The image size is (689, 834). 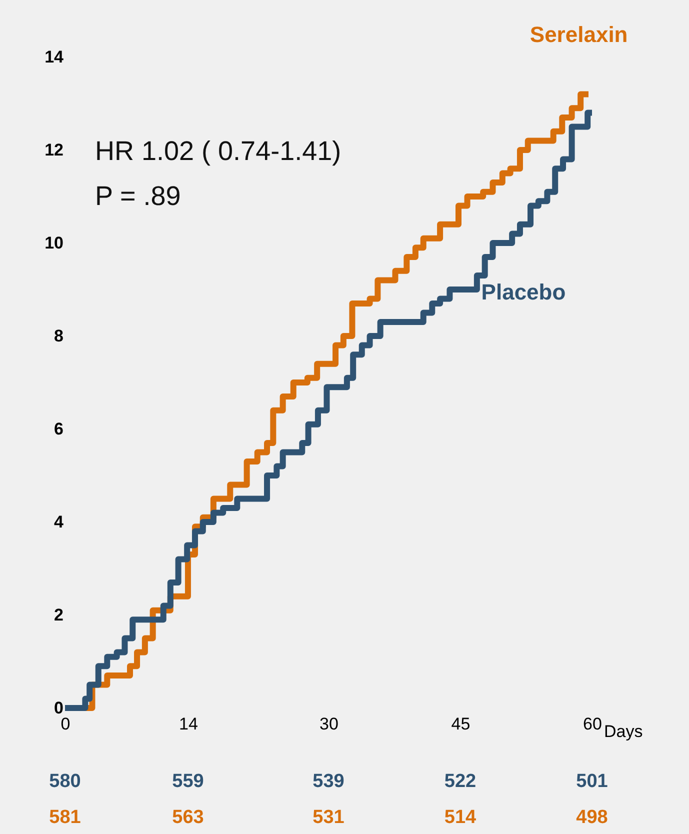 What do you see at coordinates (218, 151) in the screenshot?
I see `annotation: HR 1.02 ( 0.74-1.41)` at bounding box center [218, 151].